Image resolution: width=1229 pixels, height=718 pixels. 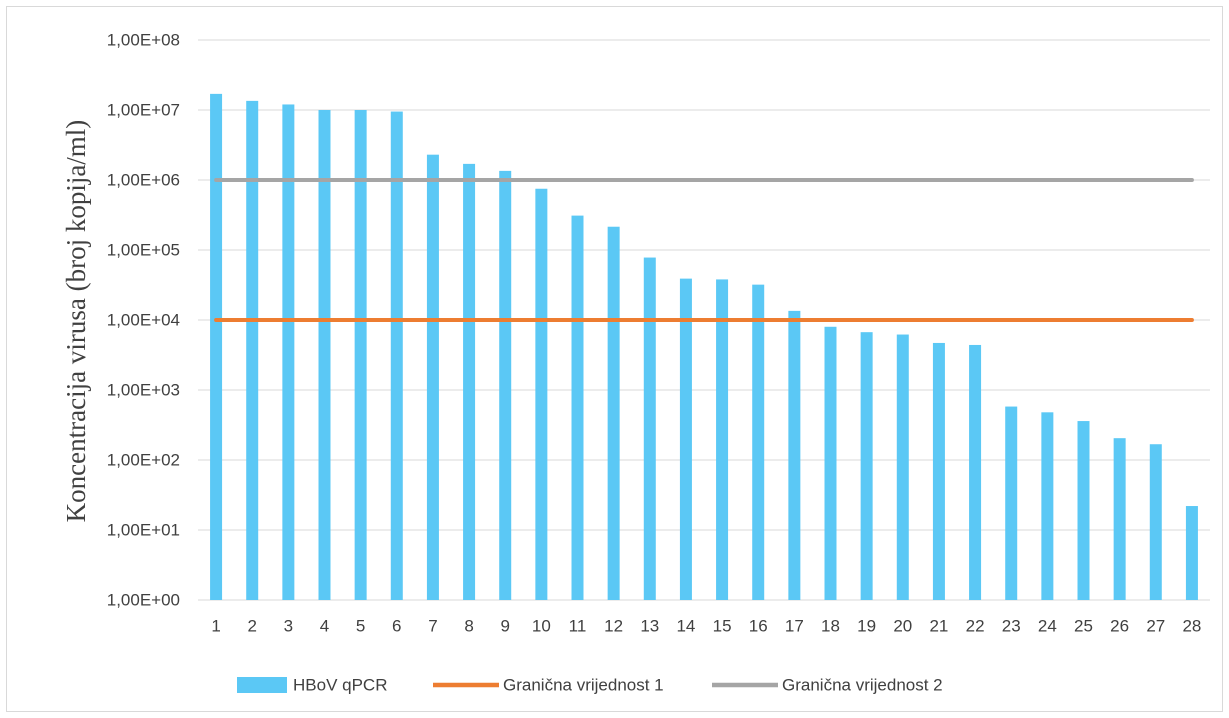 What do you see at coordinates (722, 626) in the screenshot?
I see `x-tick-label: 15` at bounding box center [722, 626].